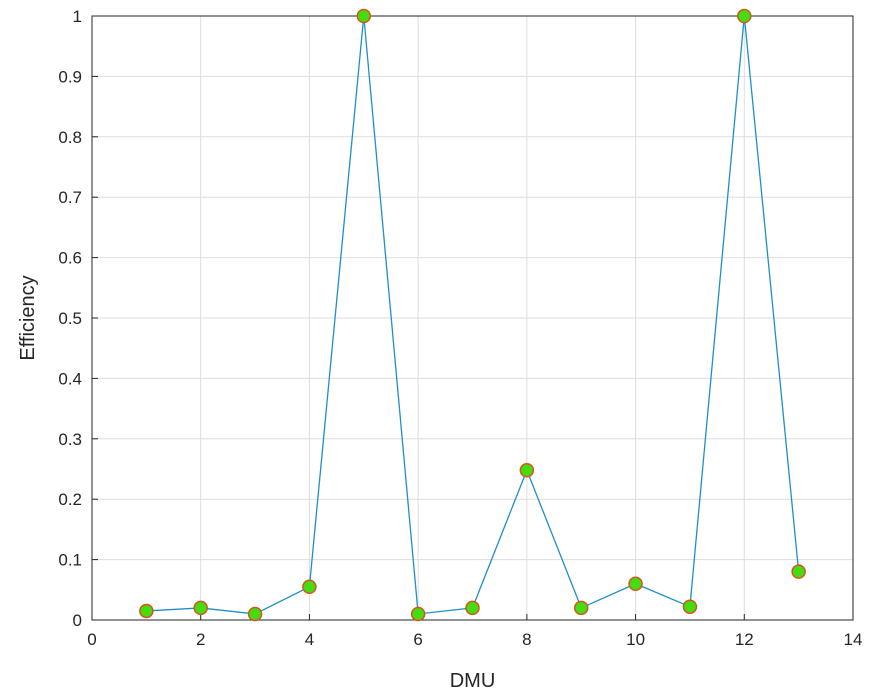 This screenshot has width=870, height=694. Describe the element at coordinates (70, 439) in the screenshot. I see `y-tick-label: 0.3` at that location.